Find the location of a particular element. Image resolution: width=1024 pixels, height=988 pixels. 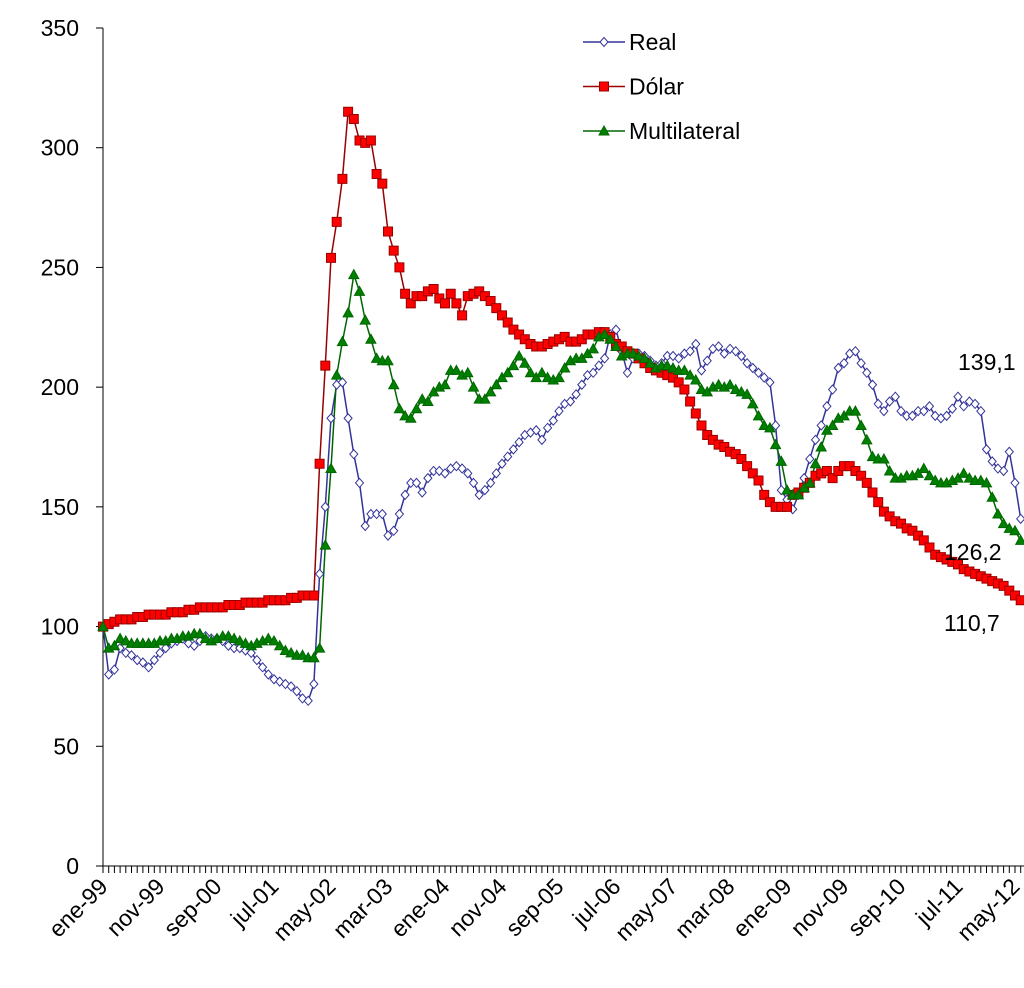

y-tick-label: 250 is located at coordinates (60, 267).